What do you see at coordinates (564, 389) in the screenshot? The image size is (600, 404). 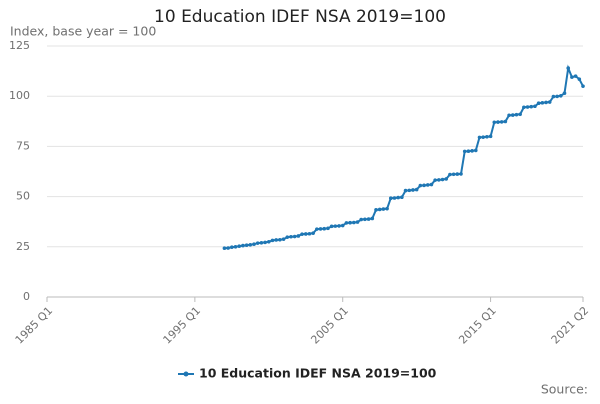 I see `source: Source:` at bounding box center [564, 389].